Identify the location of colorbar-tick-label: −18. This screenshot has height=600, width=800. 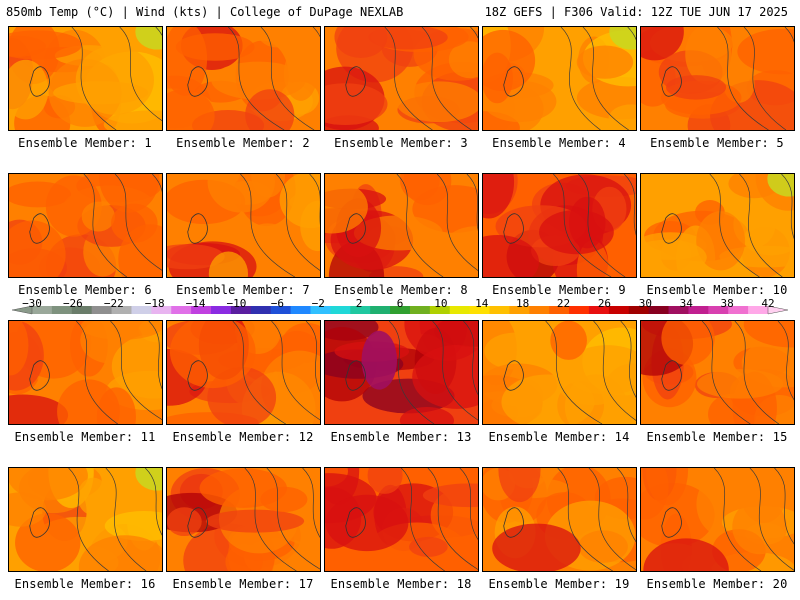
(154, 303).